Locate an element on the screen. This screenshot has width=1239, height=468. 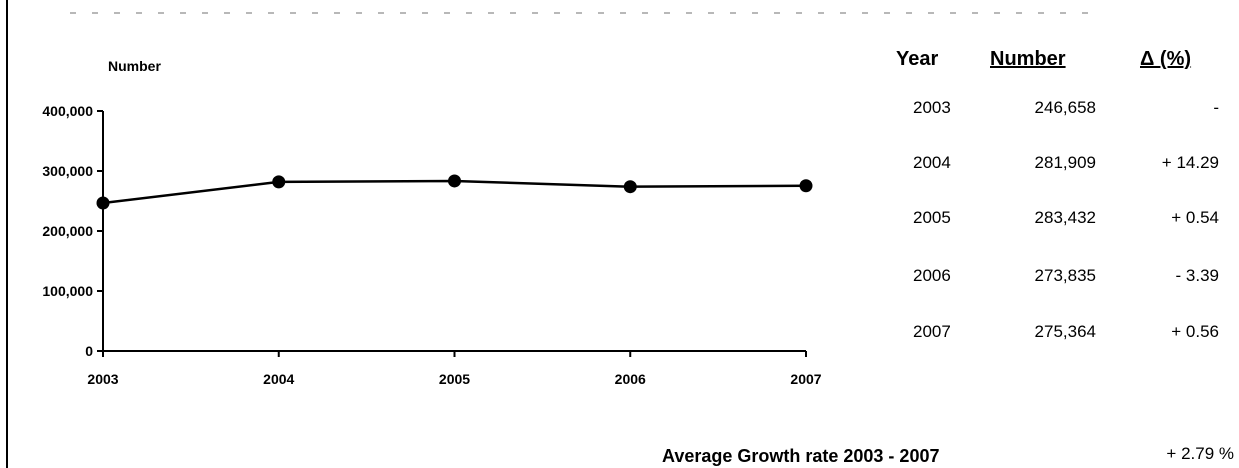
x-tick-label: 2005 is located at coordinates (454, 379).